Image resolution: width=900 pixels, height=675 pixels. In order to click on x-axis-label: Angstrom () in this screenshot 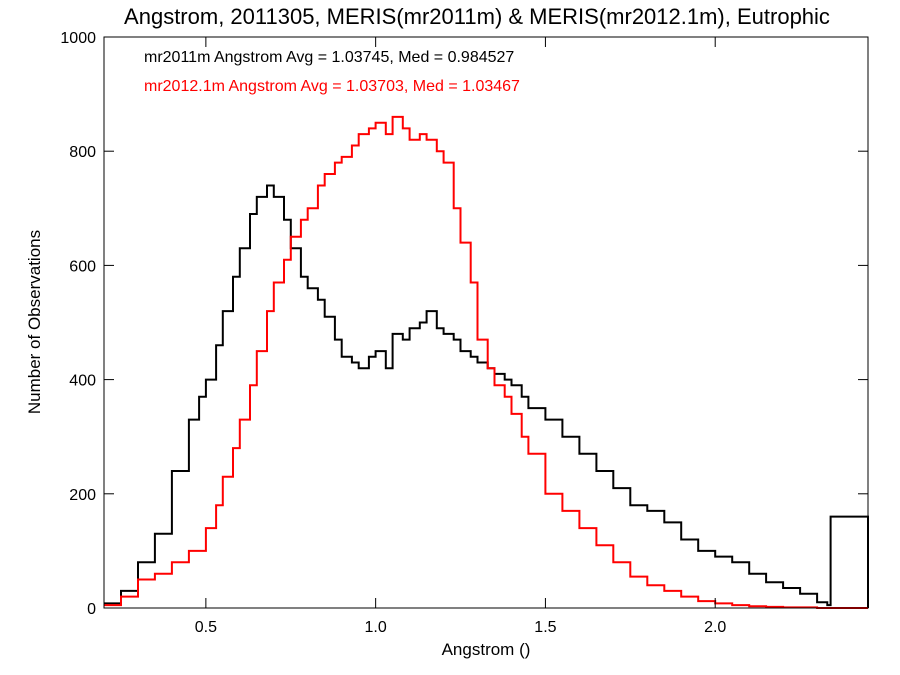, I will do `click(486, 649)`.